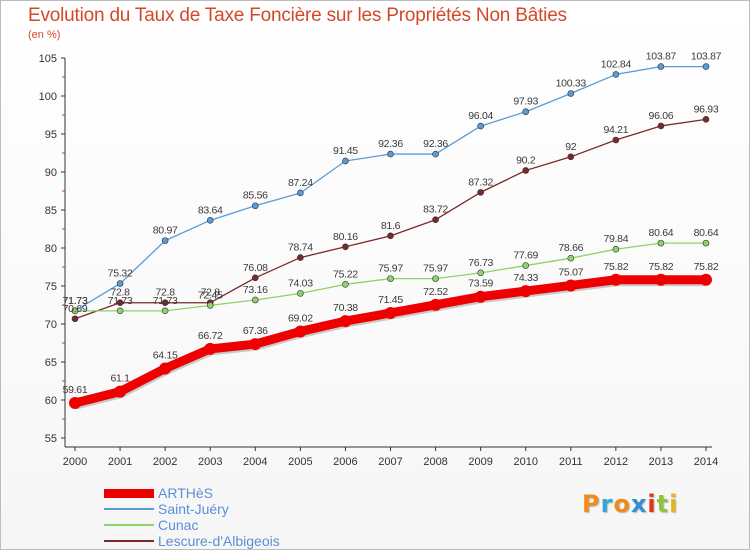  I want to click on data-label: 70.38, so click(345, 308).